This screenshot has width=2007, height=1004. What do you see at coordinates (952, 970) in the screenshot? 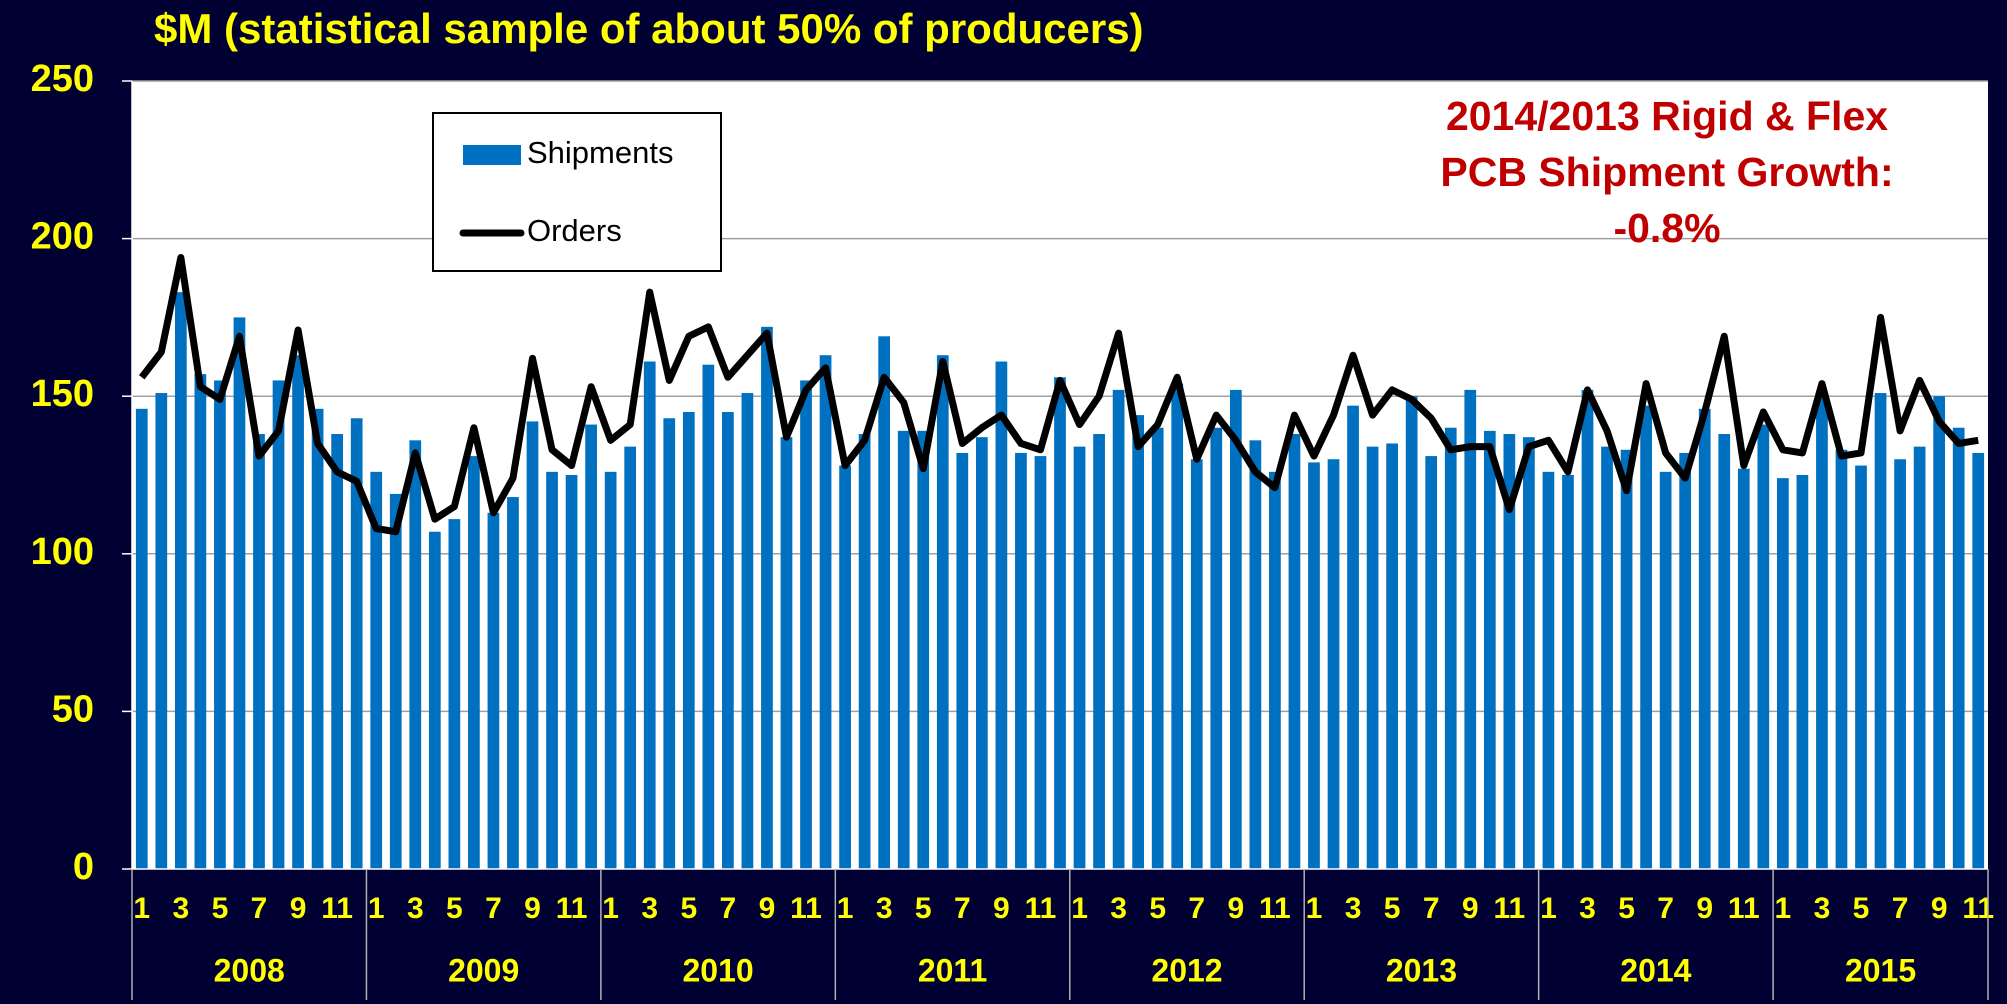
I see `year-label: 2011` at bounding box center [952, 970].